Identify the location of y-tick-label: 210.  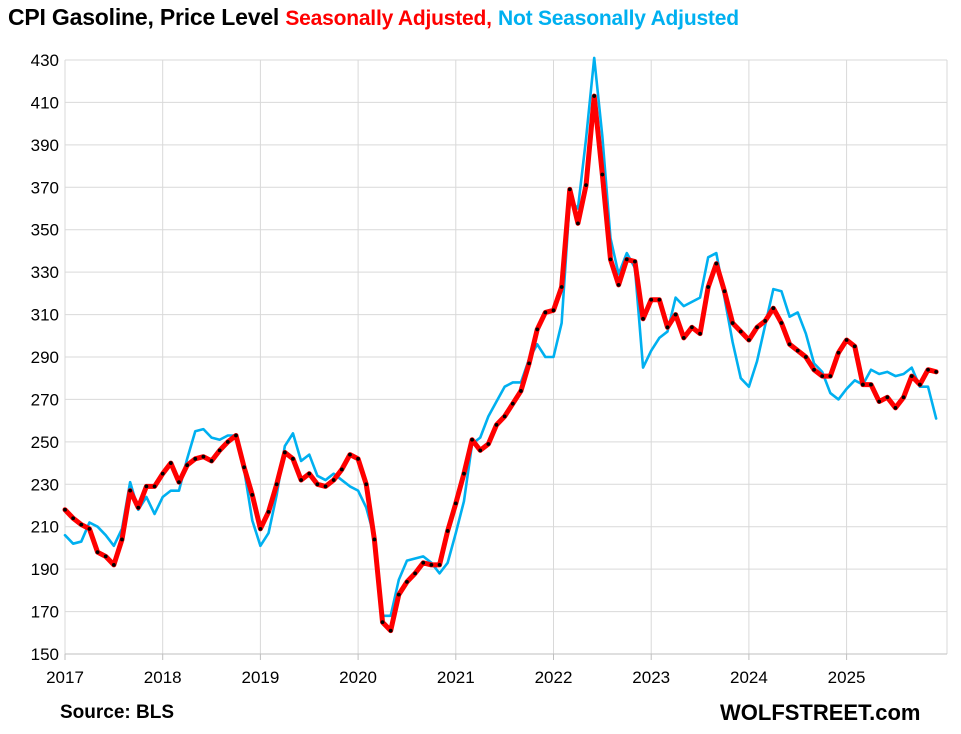
(45, 527).